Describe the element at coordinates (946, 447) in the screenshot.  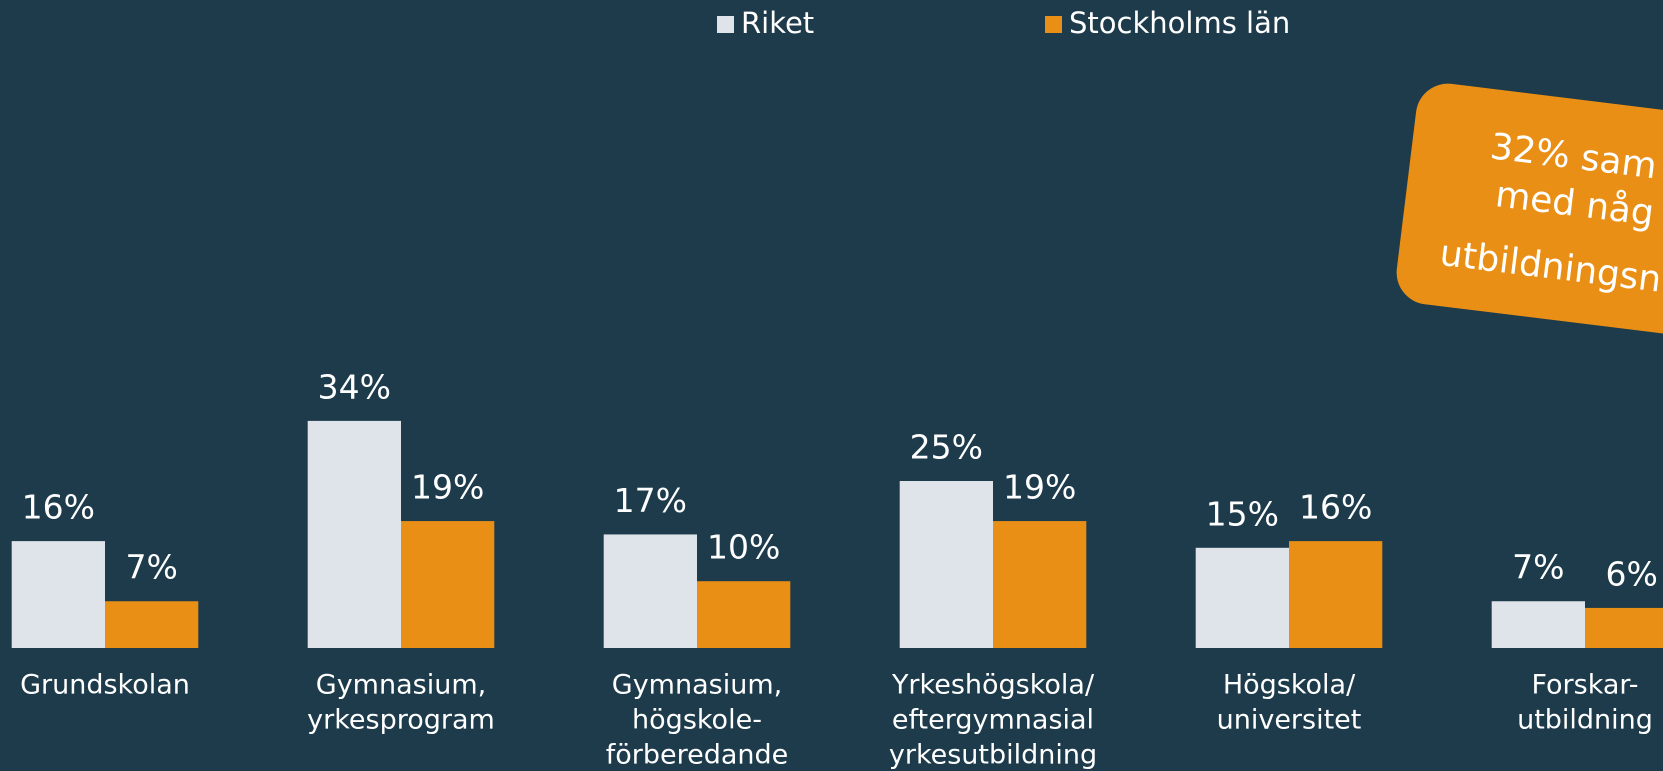
I see `value-label: 25%` at that location.